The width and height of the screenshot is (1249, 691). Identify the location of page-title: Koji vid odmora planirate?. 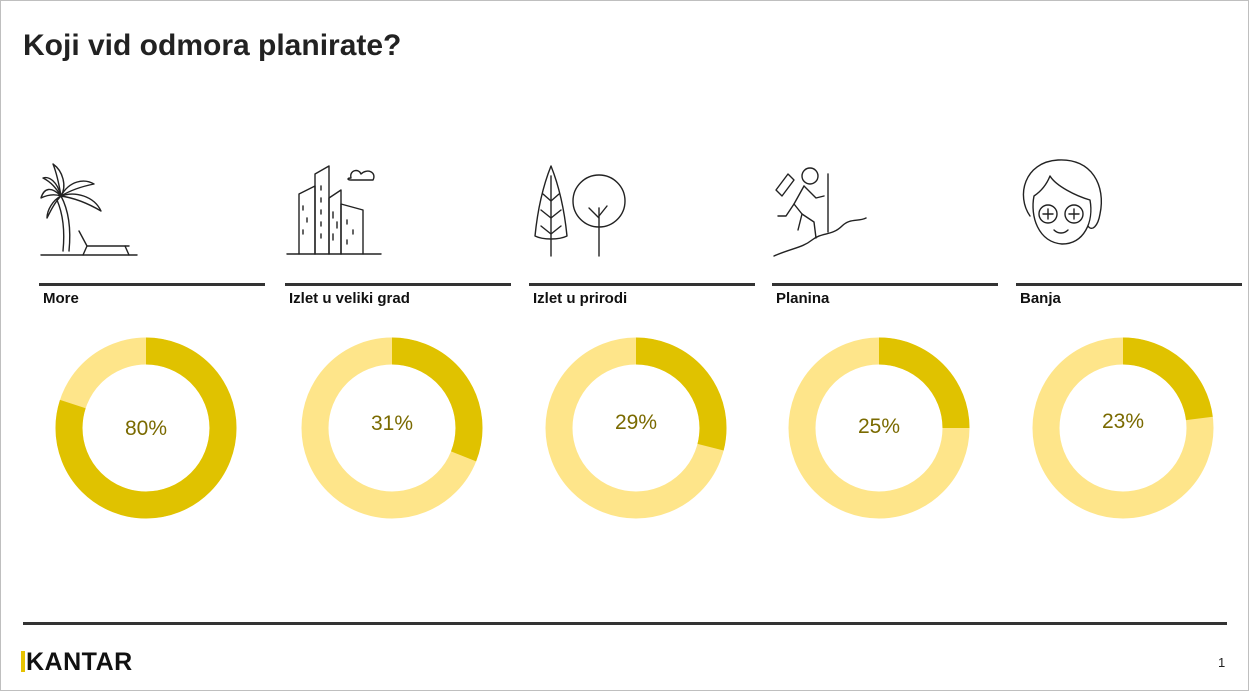
(212, 45).